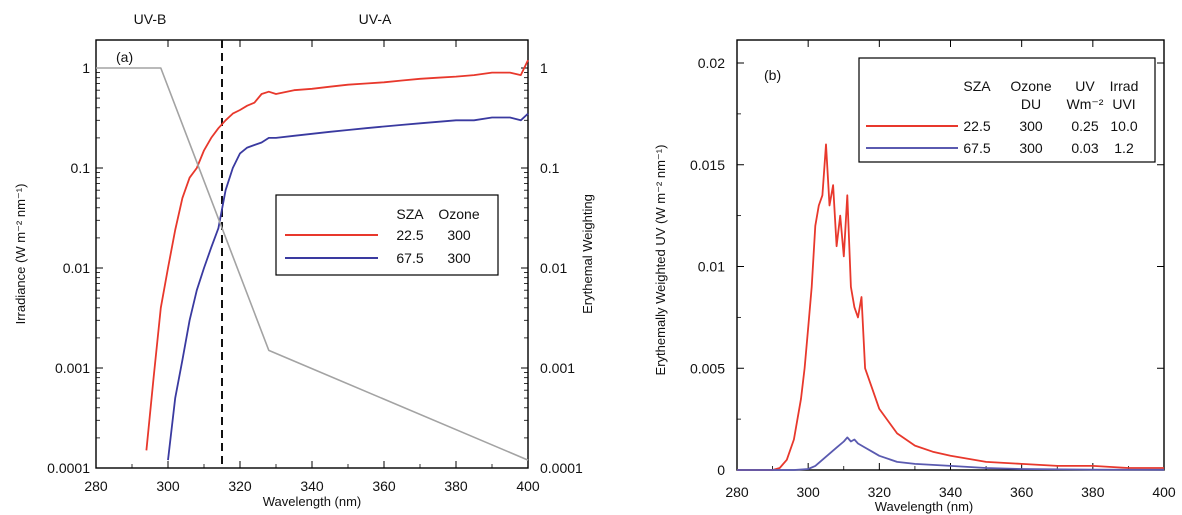 This screenshot has width=1182, height=515. What do you see at coordinates (68, 468) in the screenshot?
I see `y-tick-label: 0.0001` at bounding box center [68, 468].